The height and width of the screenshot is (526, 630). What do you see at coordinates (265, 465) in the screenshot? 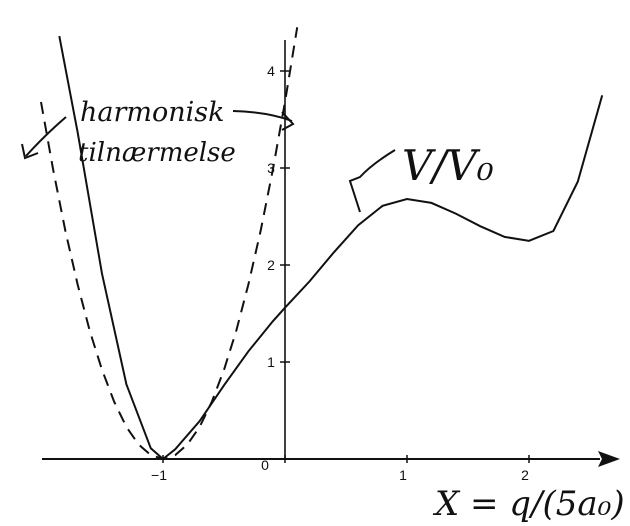
I see `x-tick-label-1: 0` at bounding box center [265, 465].